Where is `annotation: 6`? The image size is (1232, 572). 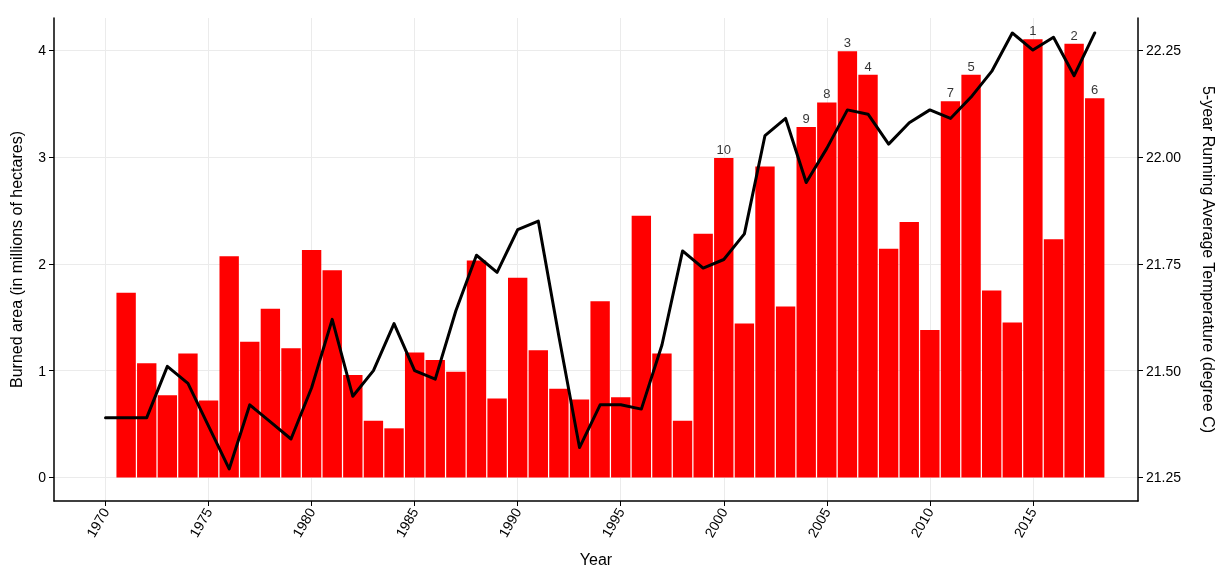 annotation: 6 is located at coordinates (1095, 90).